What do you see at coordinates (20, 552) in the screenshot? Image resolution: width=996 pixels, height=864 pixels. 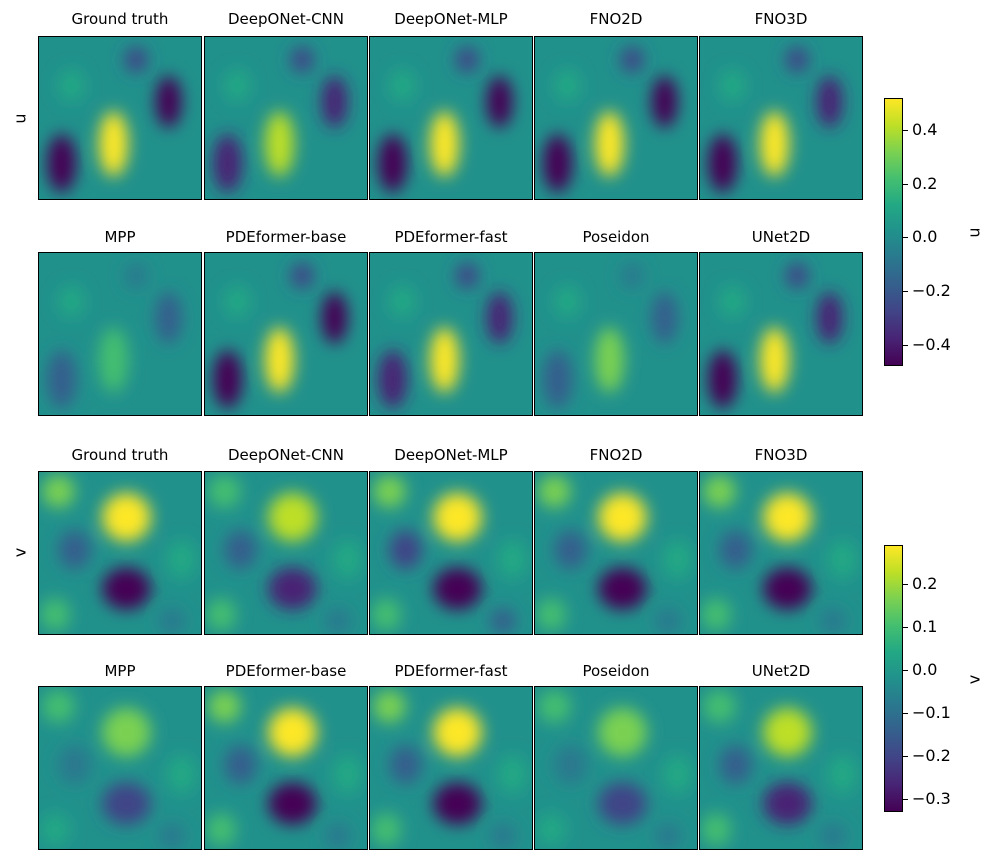 I see `row-label: v` at bounding box center [20, 552].